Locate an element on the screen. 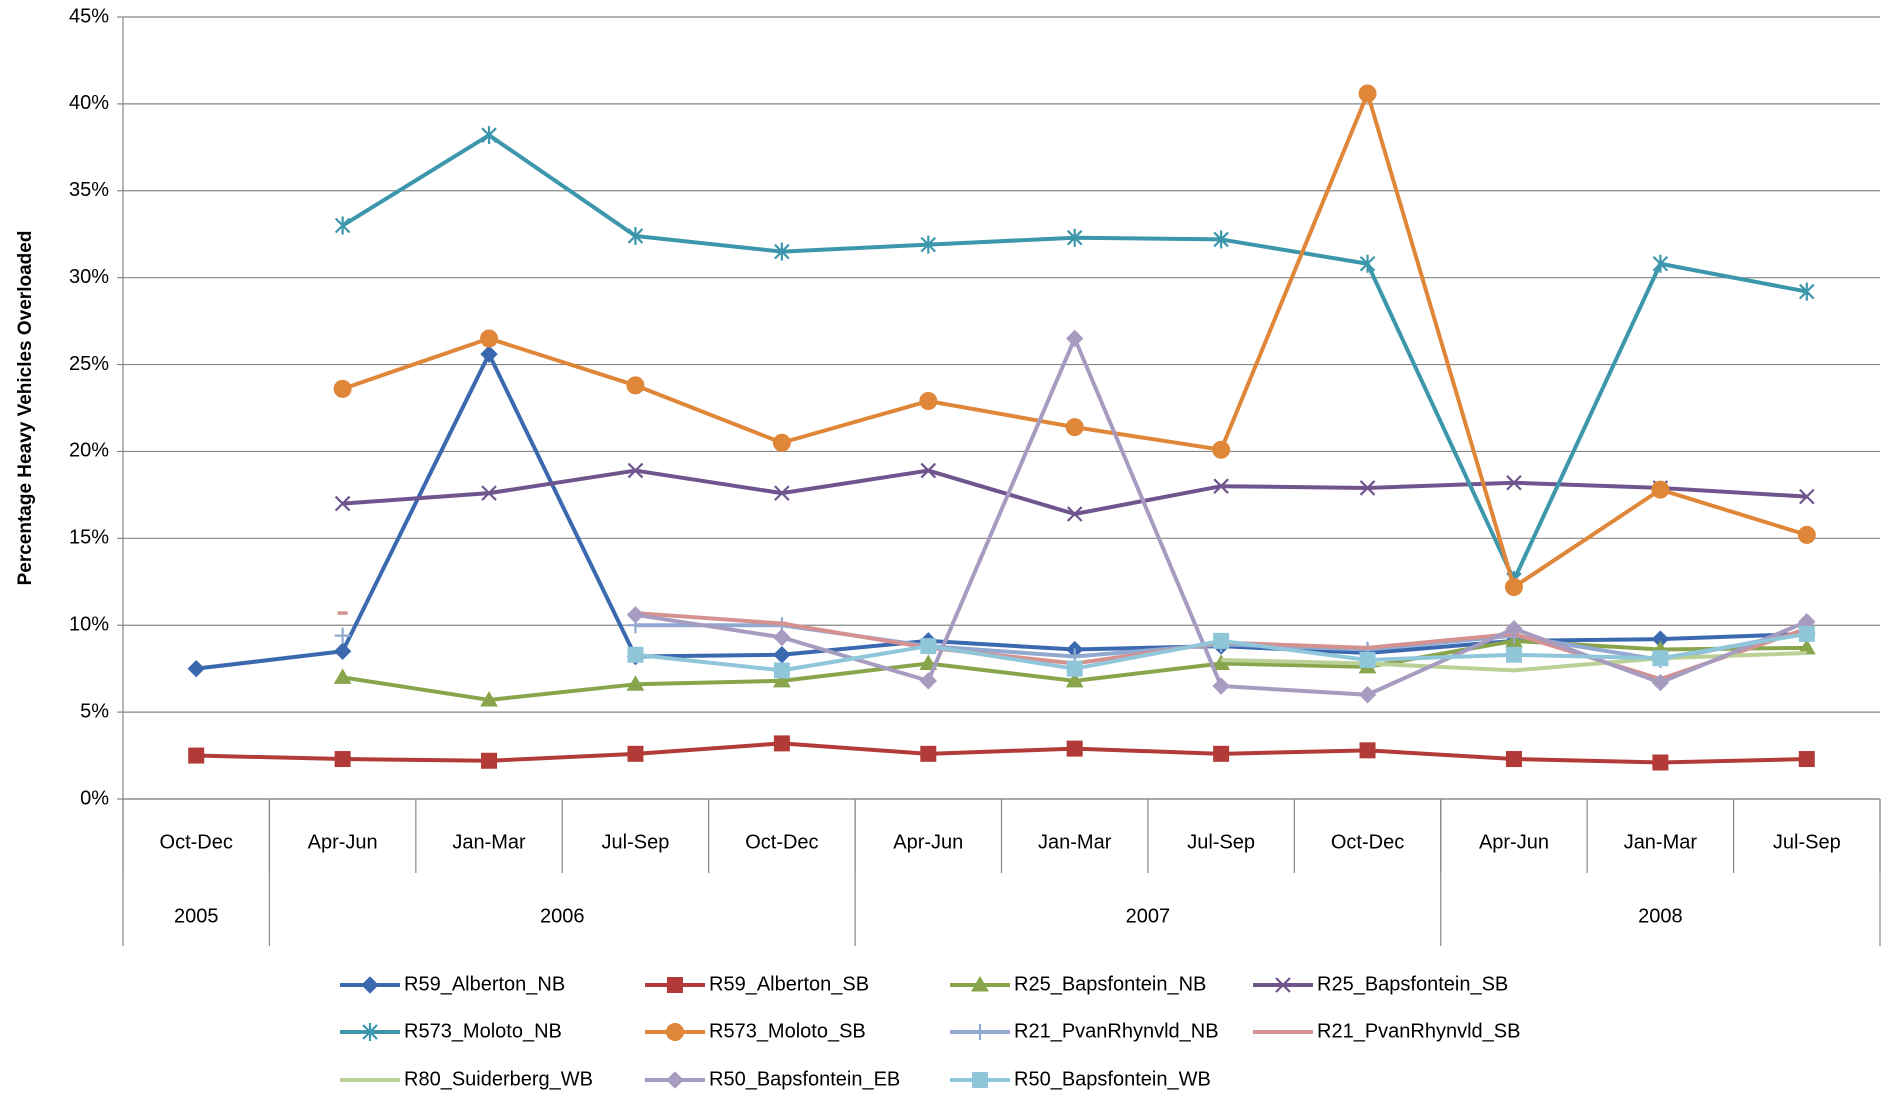 The image size is (1884, 1097). legend-item: R25_Bapsfontein_NB is located at coordinates (1078, 984).